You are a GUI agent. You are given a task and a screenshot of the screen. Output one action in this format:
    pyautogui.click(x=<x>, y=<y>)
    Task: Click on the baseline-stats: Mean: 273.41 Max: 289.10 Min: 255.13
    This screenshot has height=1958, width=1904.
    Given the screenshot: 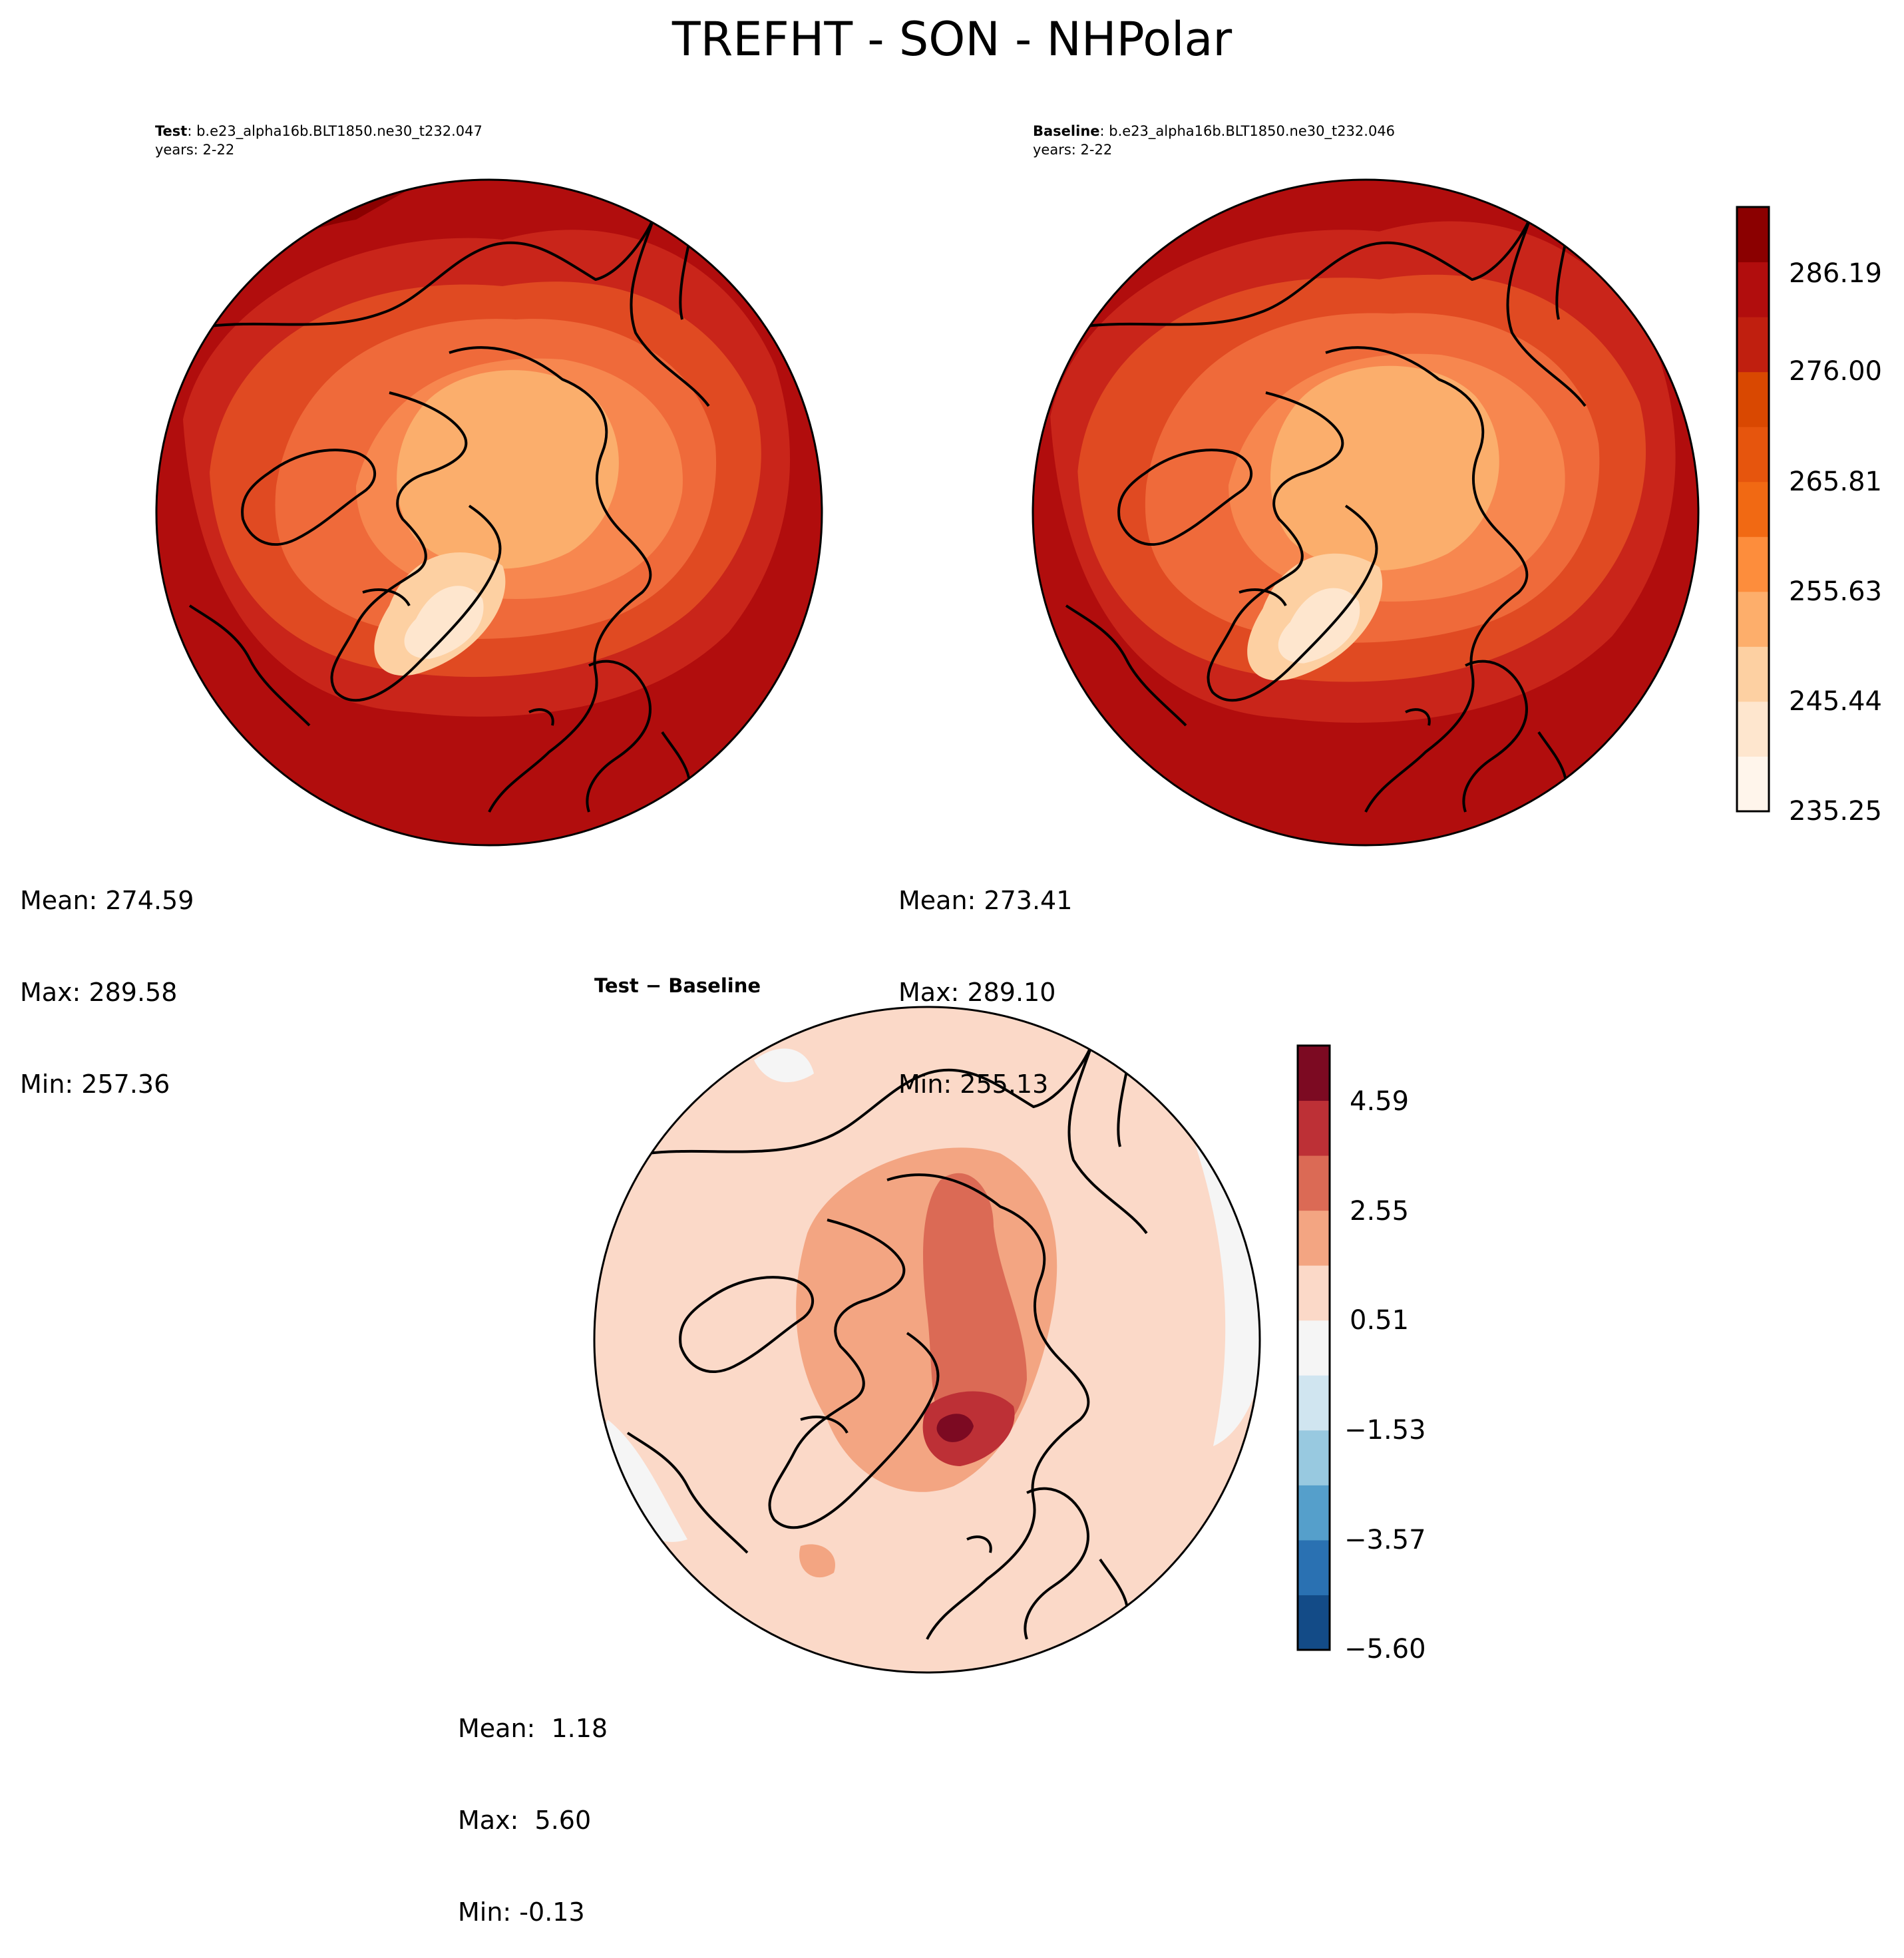 What is the action you would take?
    pyautogui.click(x=985, y=977)
    